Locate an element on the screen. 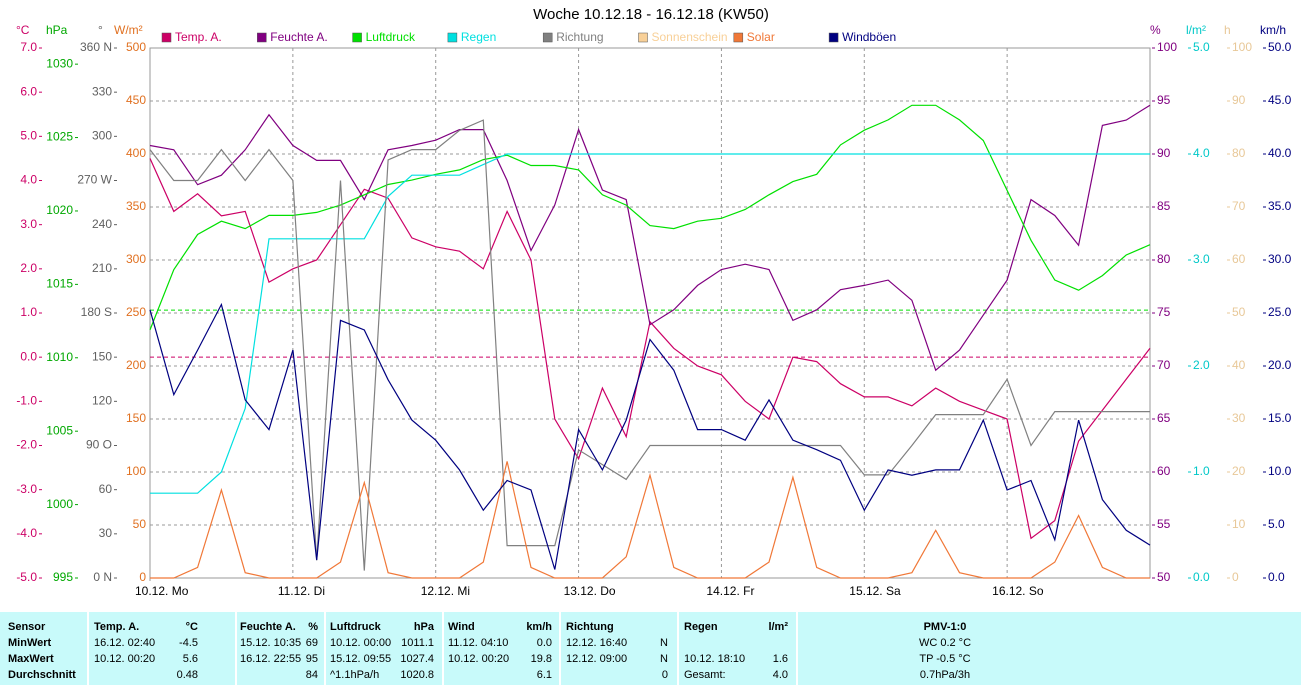 The width and height of the screenshot is (1301, 685). table-cell: 15.12. 09:55 is located at coordinates (360, 659).